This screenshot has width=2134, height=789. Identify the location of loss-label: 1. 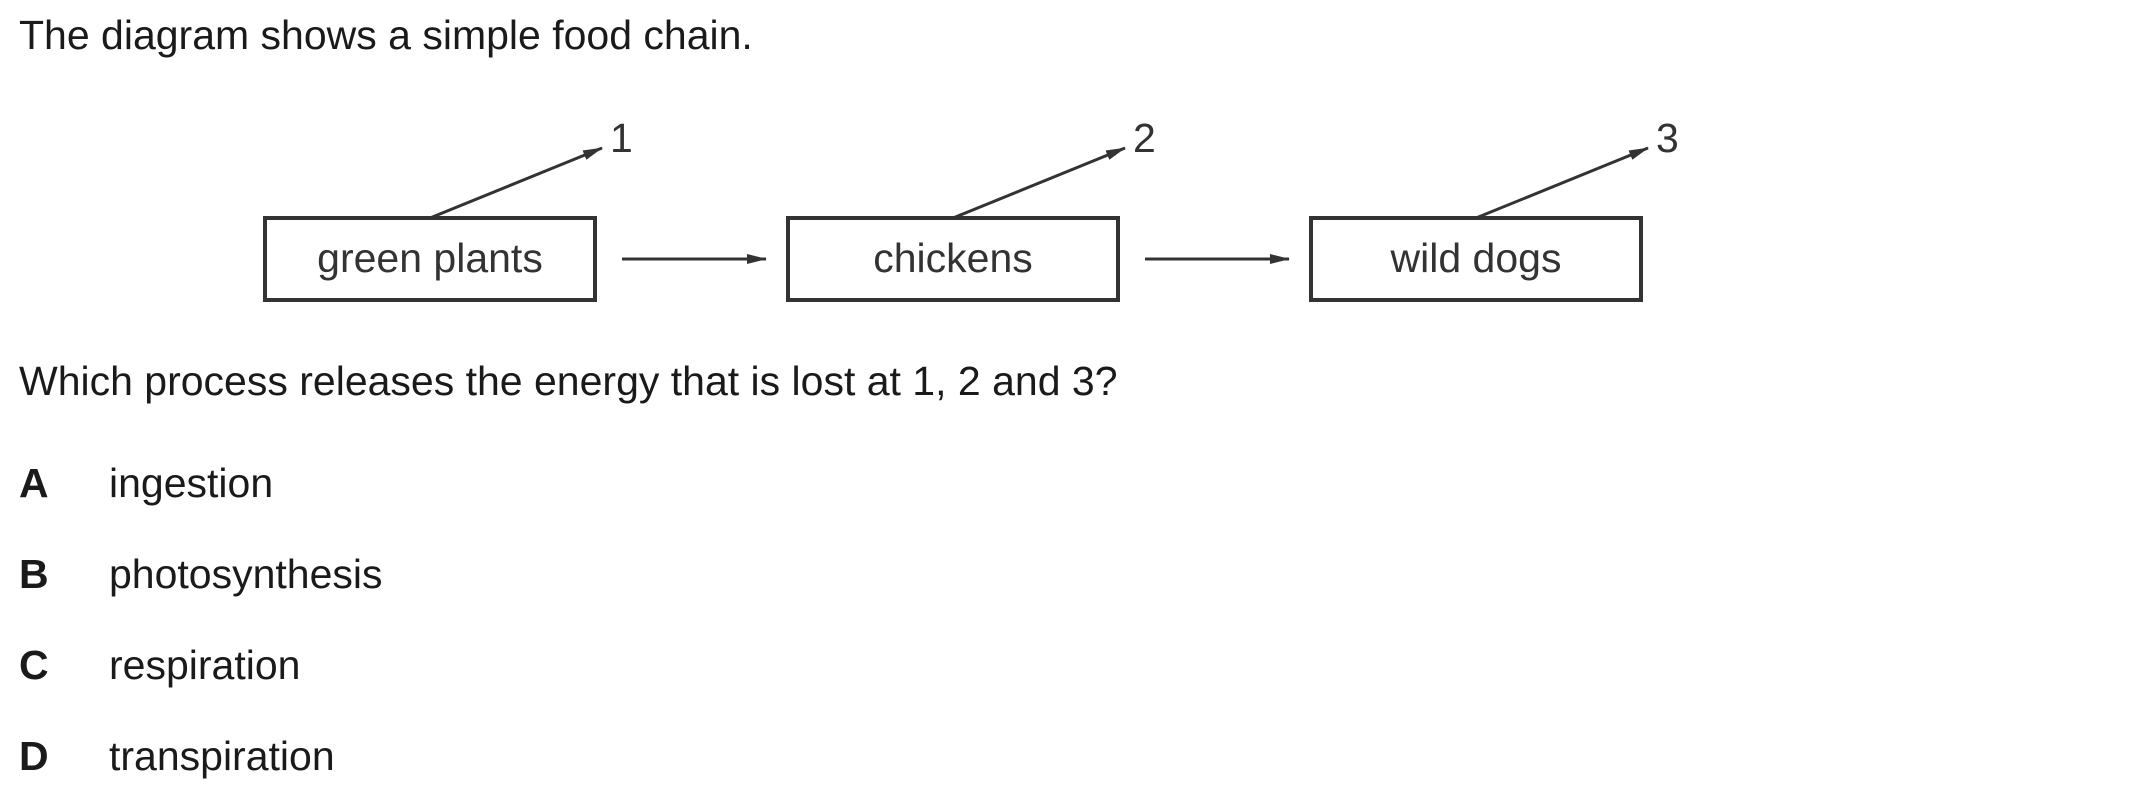
(621, 138).